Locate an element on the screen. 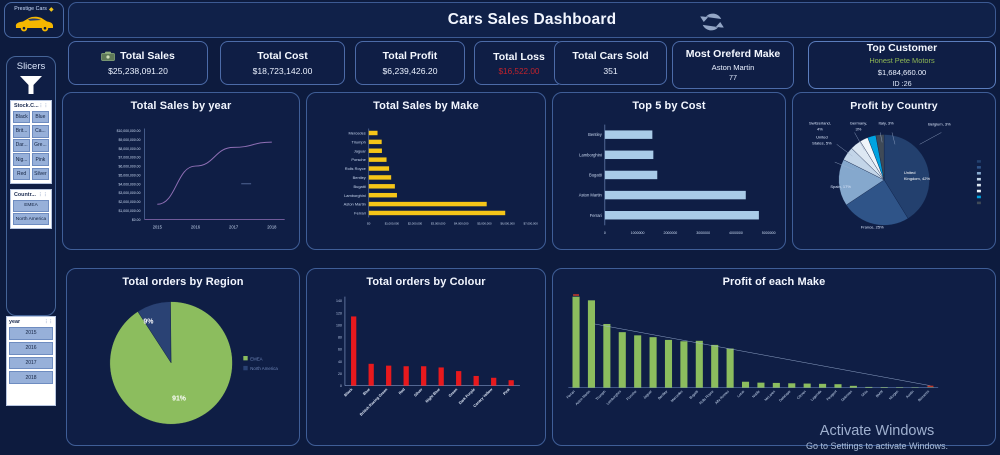 This screenshot has width=1000, height=455. pie-label: Italy, 3% is located at coordinates (887, 123).